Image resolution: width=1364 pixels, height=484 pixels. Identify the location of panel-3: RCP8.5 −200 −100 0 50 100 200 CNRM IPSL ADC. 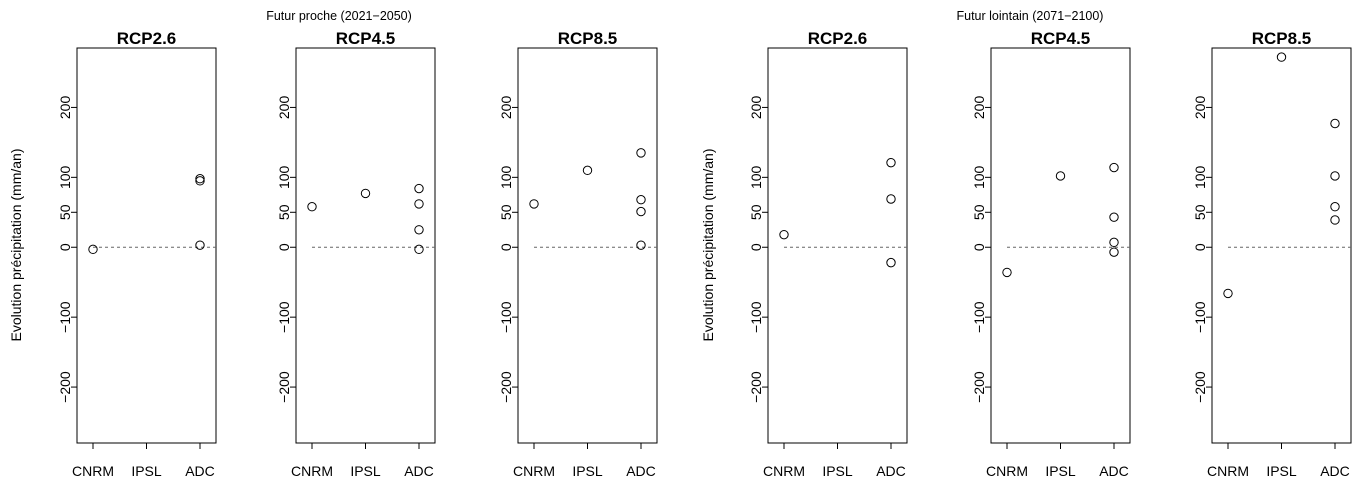
(578, 254).